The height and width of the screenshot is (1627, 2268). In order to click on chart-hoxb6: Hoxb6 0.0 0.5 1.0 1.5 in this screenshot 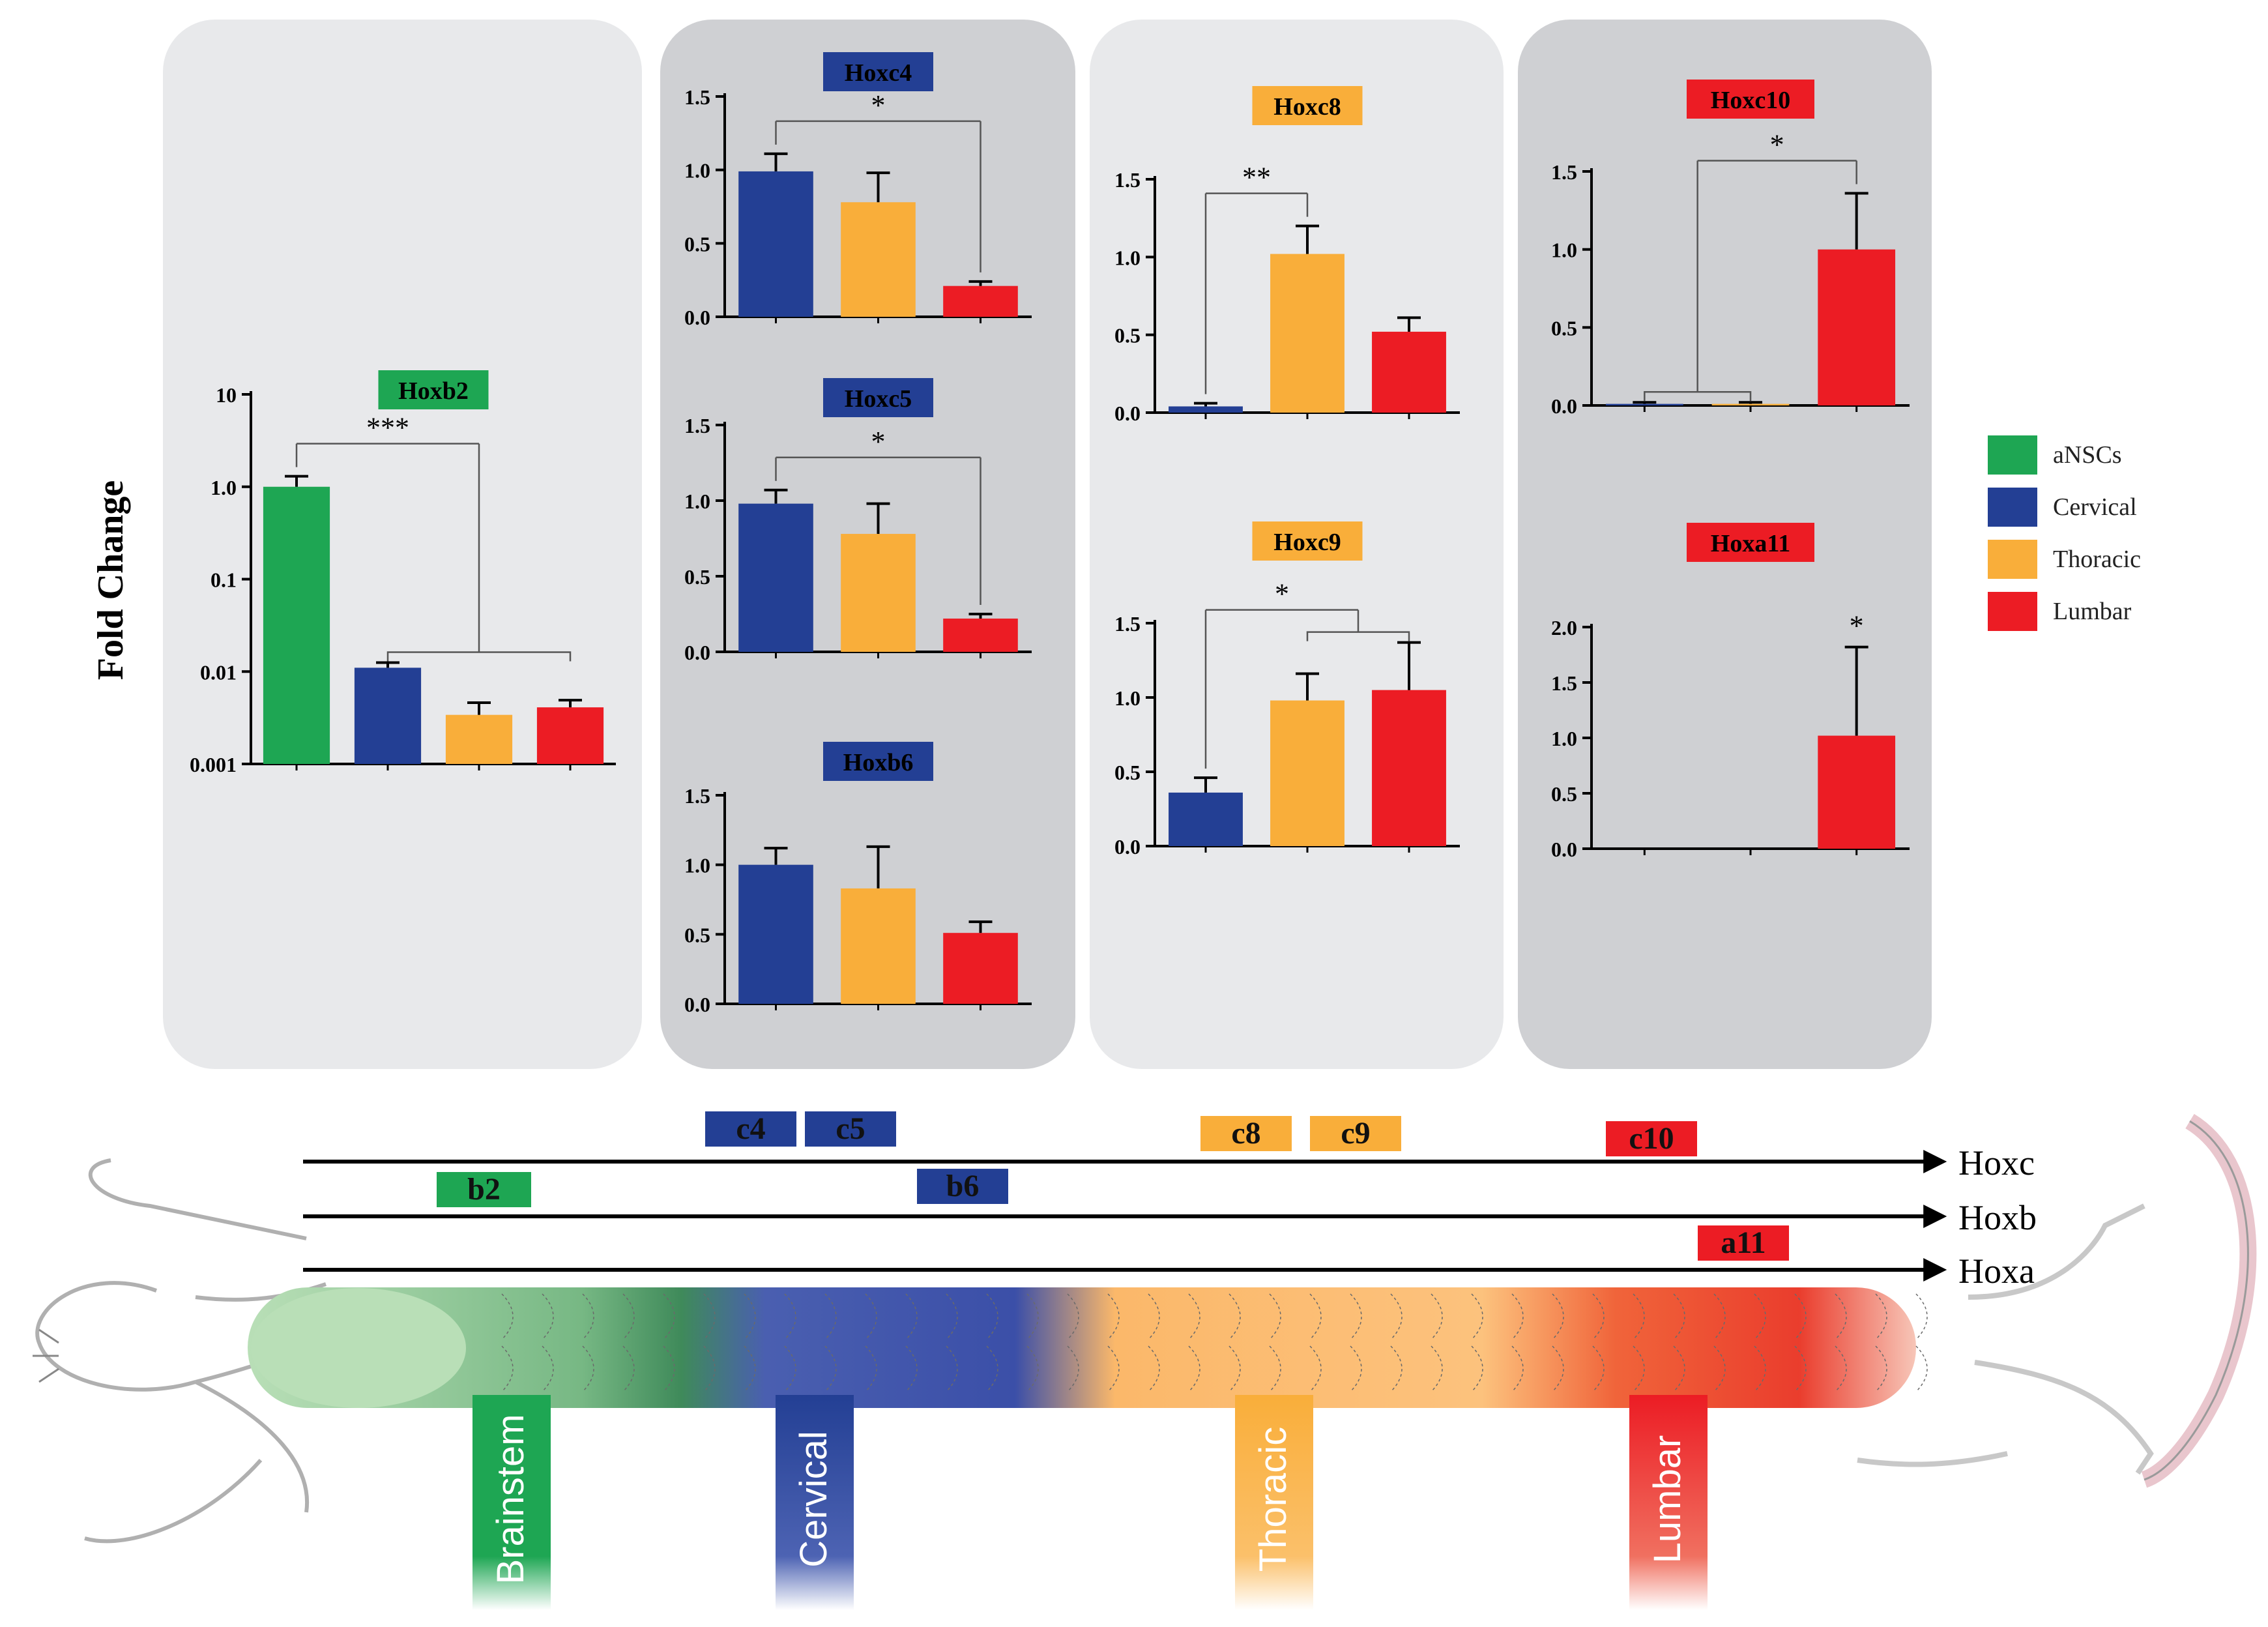, I will do `click(858, 879)`.